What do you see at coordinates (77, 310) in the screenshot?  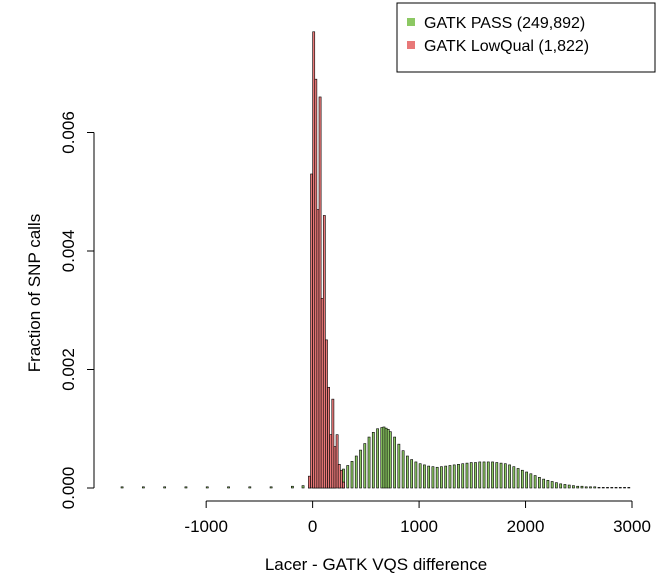 I see `y-axis: 0.000 0.002 0.004 0.006` at bounding box center [77, 310].